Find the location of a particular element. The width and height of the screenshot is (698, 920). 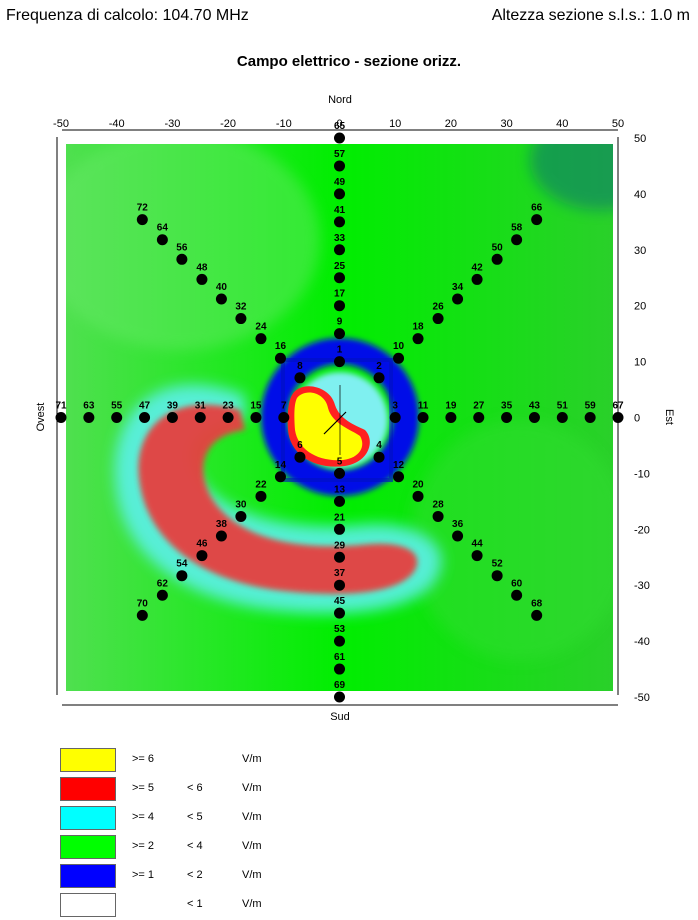

point-label: 7 is located at coordinates (284, 406).